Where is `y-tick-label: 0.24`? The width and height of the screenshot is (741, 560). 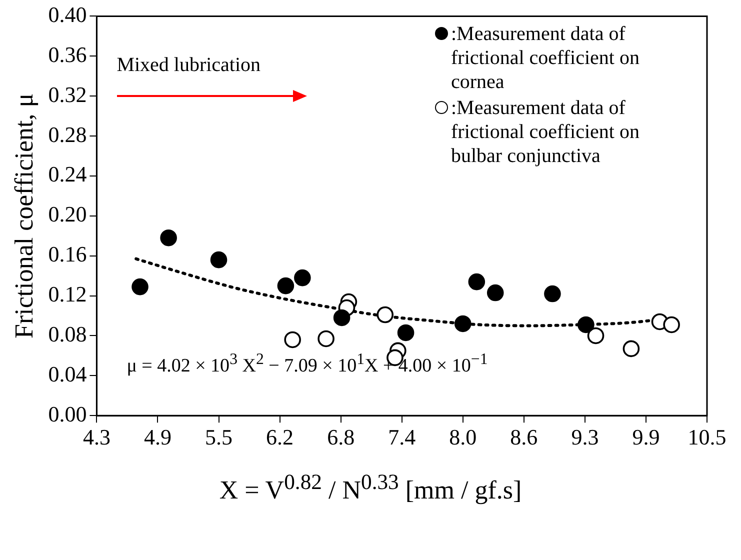 y-tick-label: 0.24 is located at coordinates (67, 174).